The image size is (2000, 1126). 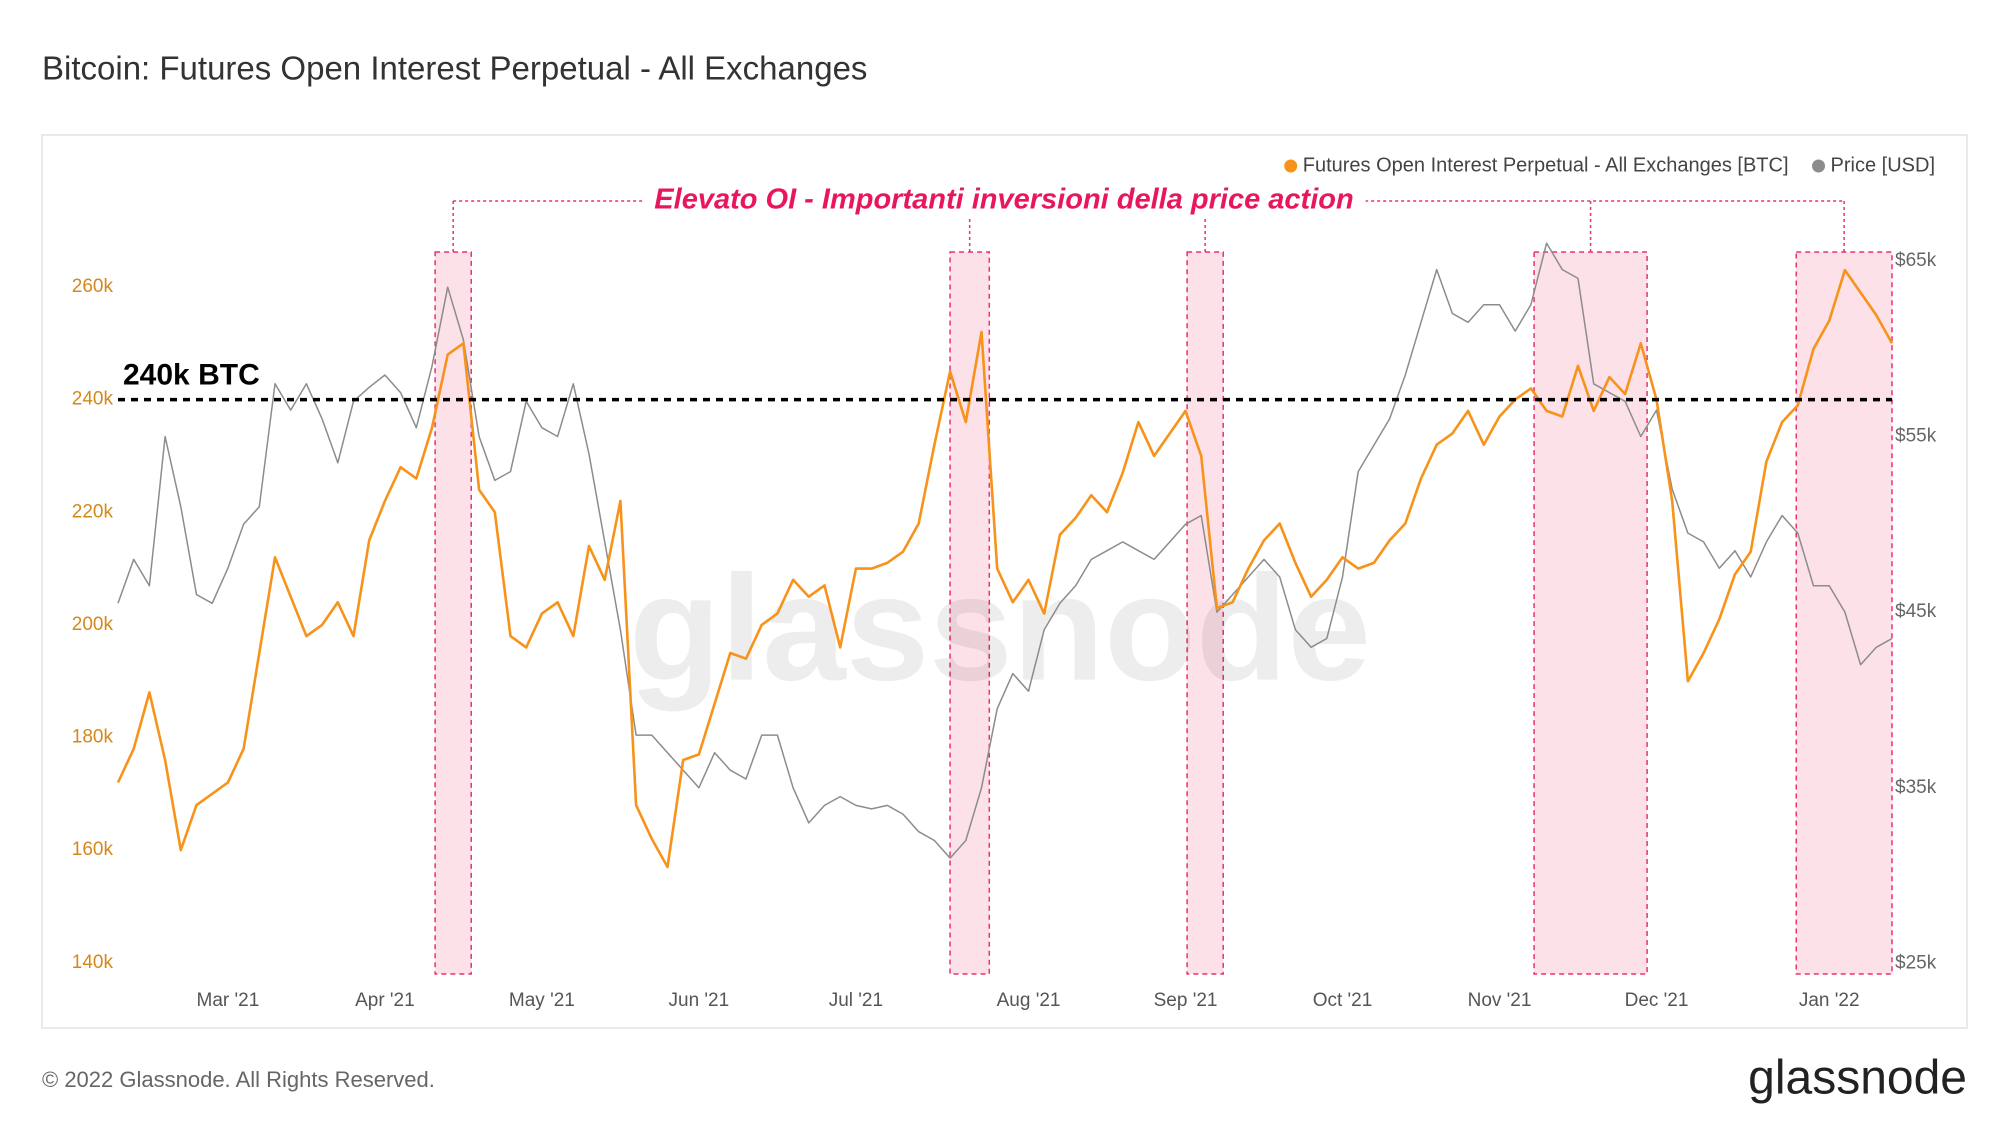 What do you see at coordinates (1916, 611) in the screenshot?
I see `y2-tick-label: $45k` at bounding box center [1916, 611].